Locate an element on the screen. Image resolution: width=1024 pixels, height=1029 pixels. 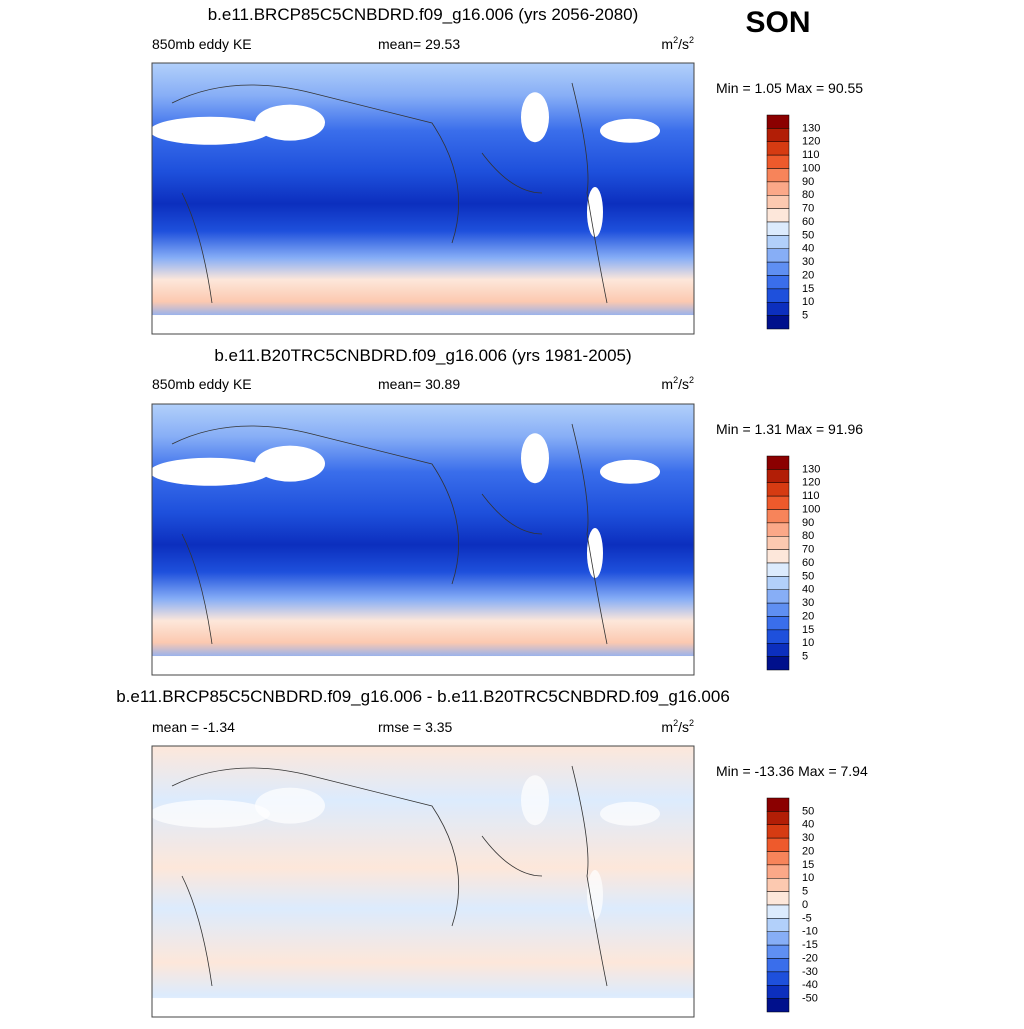
colorbar-label: 90 is located at coordinates (808, 182).